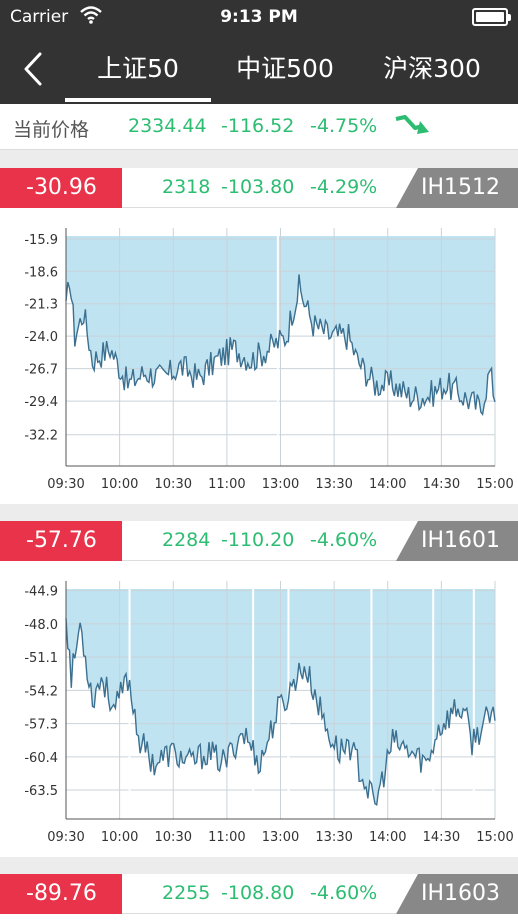  Describe the element at coordinates (41, 592) in the screenshot. I see `y-tick-label: -44.9` at that location.